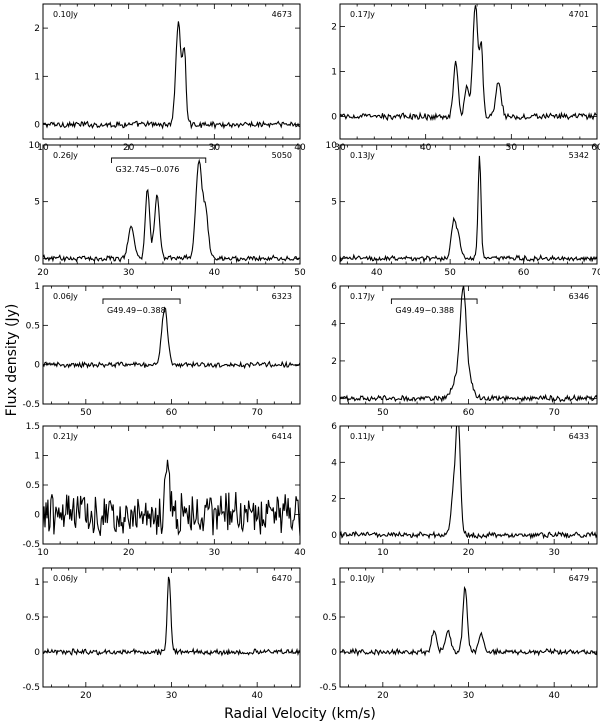 This screenshot has height=726, width=600. I want to click on noise-label: 0.13Jy, so click(362, 155).